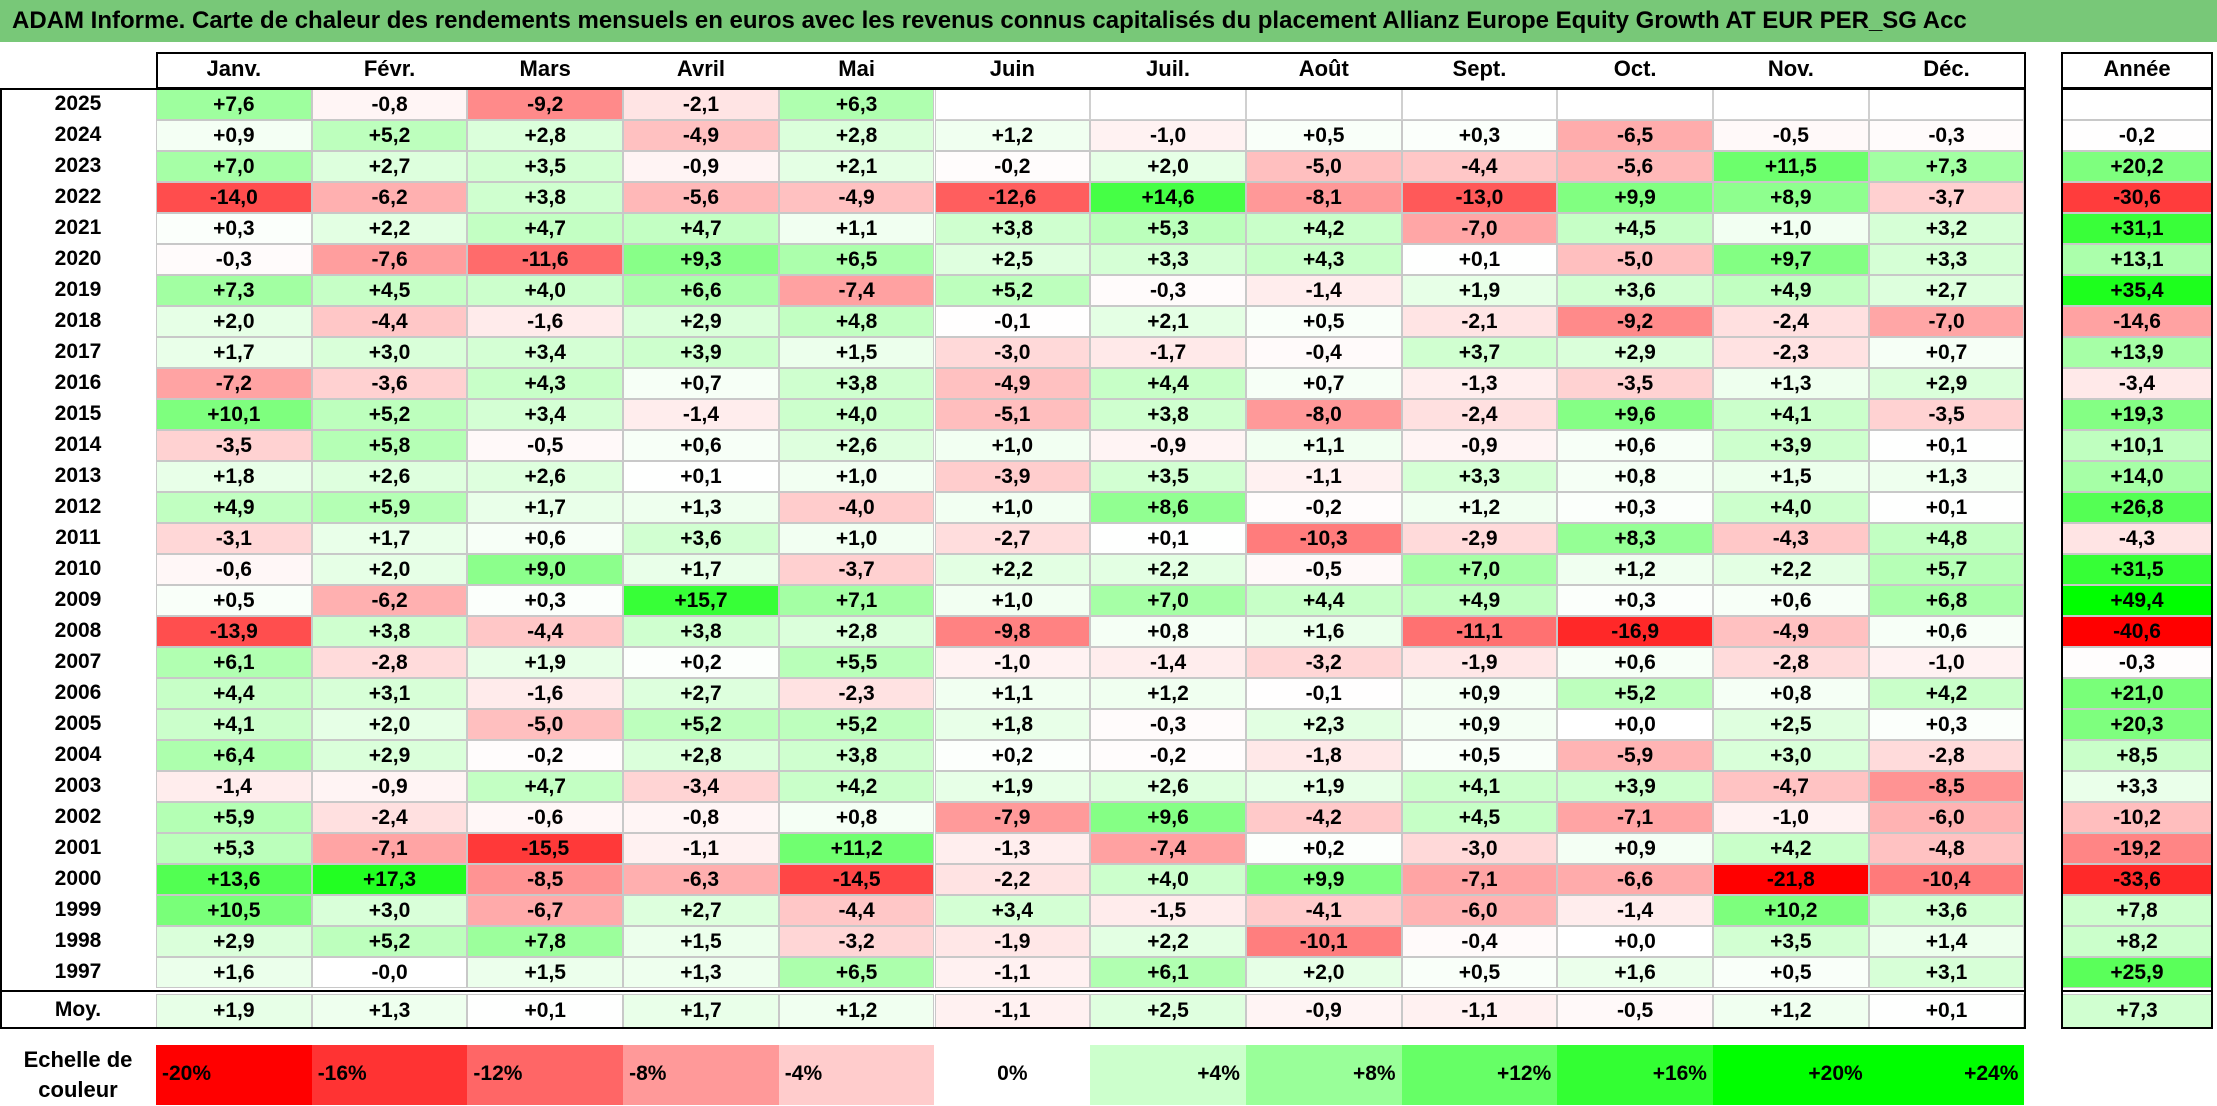 This screenshot has width=2217, height=1106. What do you see at coordinates (1323, 259) in the screenshot?
I see `heatmap-cell: +4,3` at bounding box center [1323, 259].